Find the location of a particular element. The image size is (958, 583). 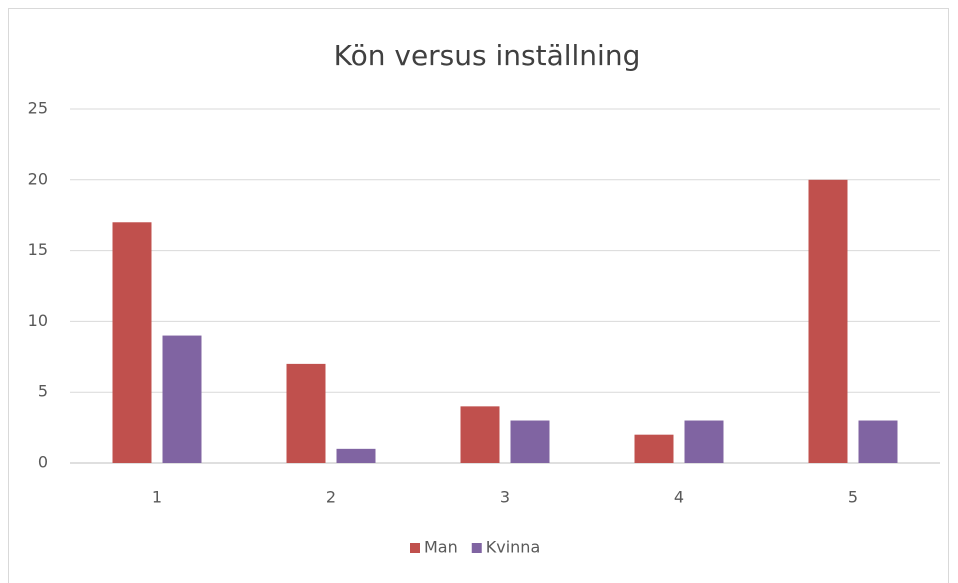

x-tick-label: 4 is located at coordinates (679, 497).